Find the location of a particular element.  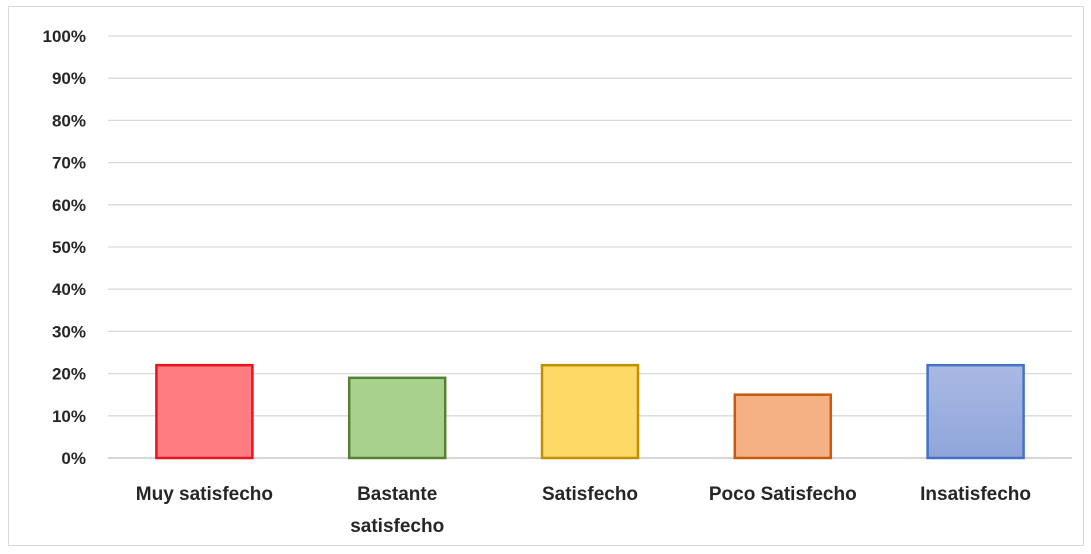

y-tick-label: 100% is located at coordinates (64, 36).